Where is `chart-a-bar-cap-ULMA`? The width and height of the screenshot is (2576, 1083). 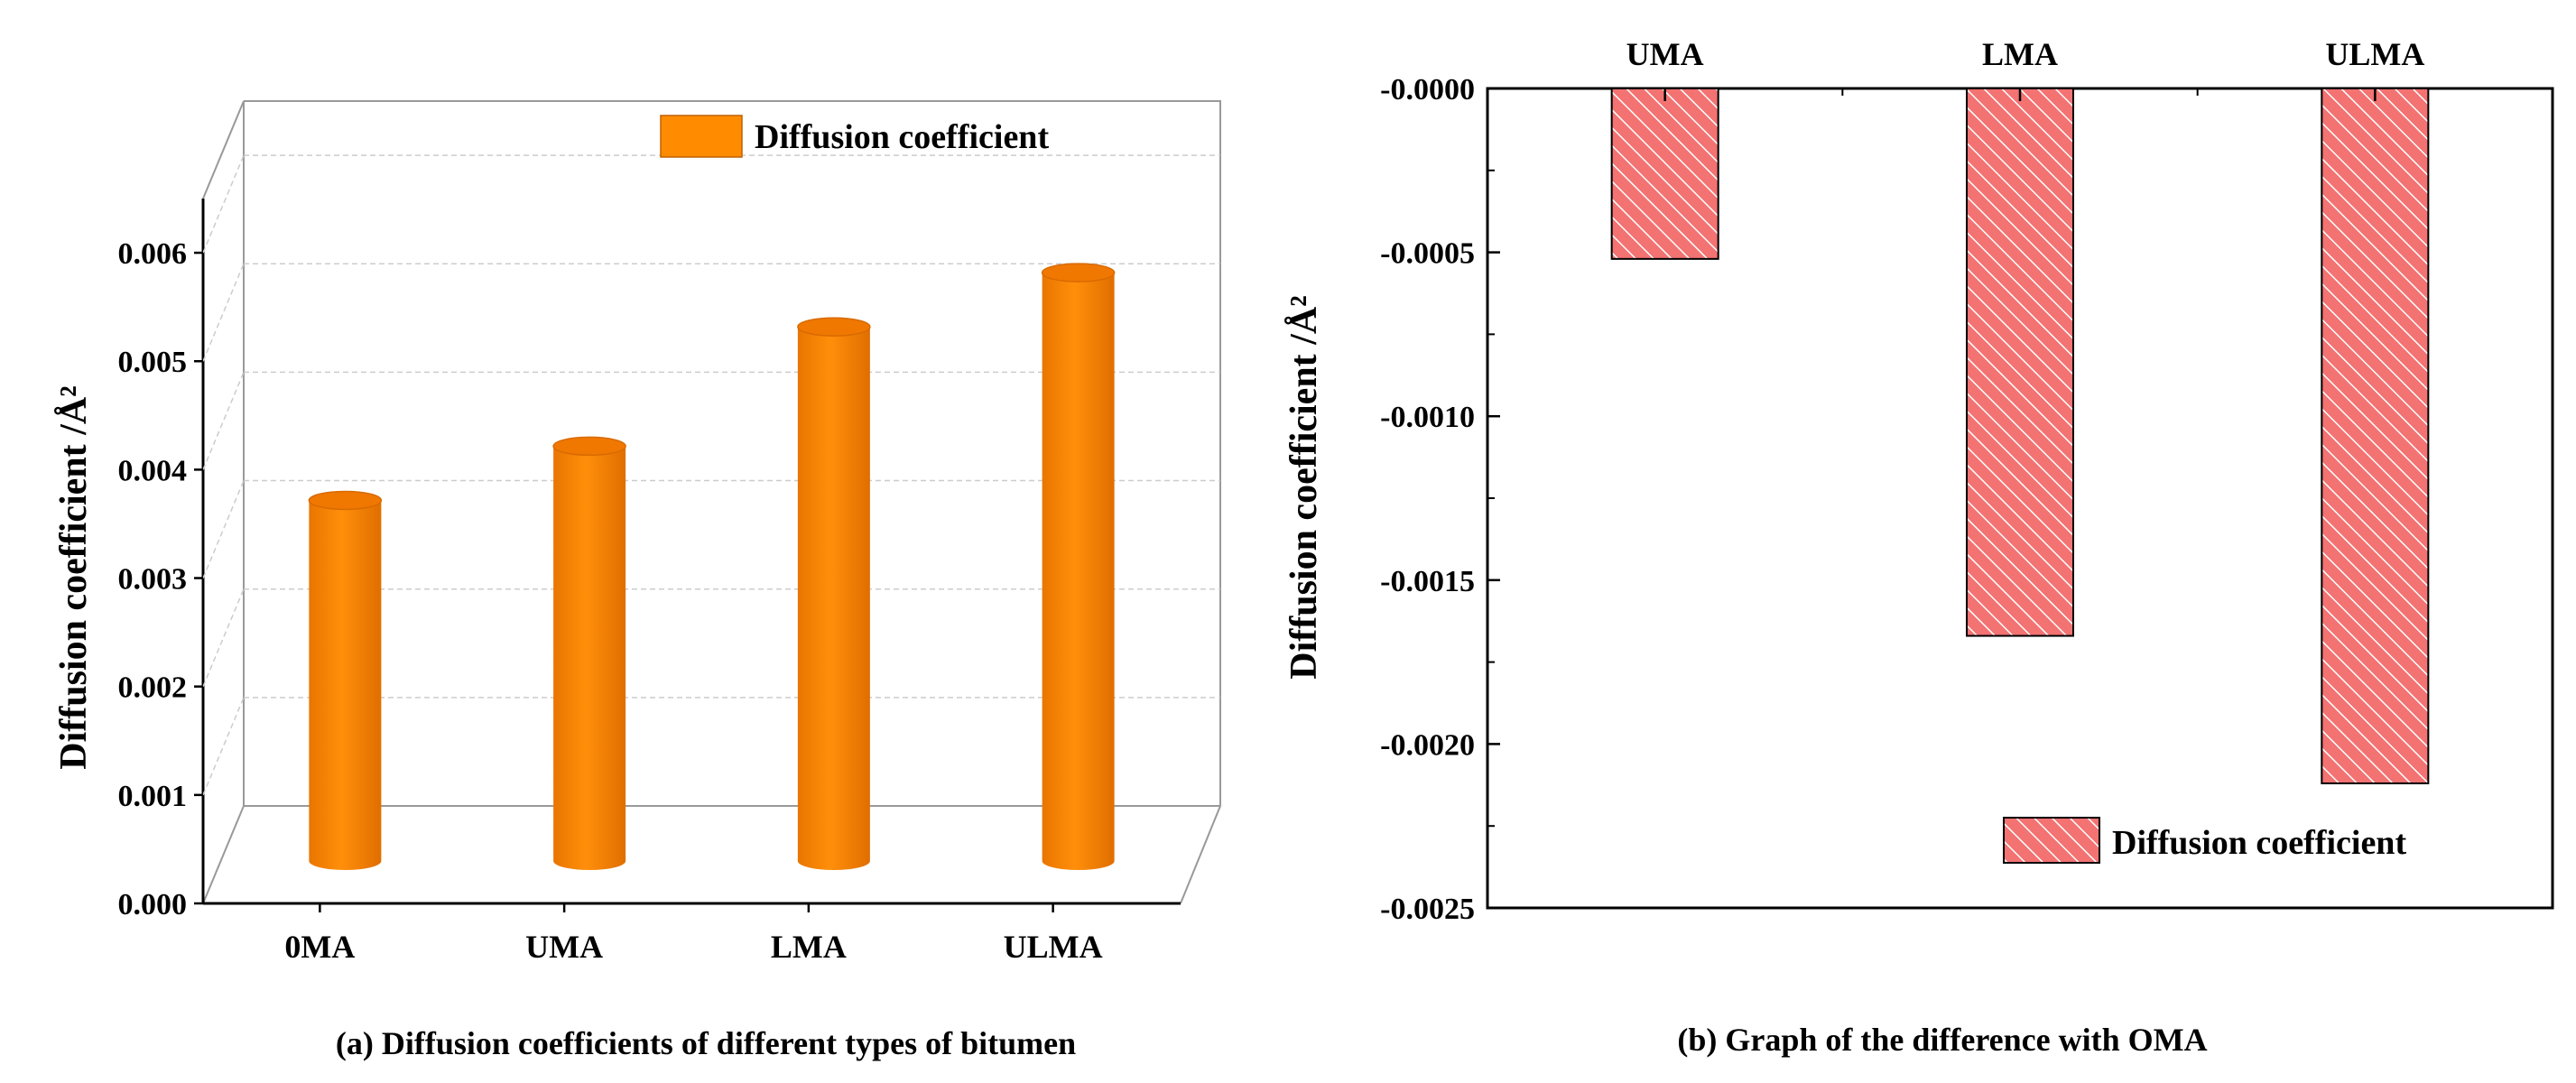 chart-a-bar-cap-ULMA is located at coordinates (1078, 272).